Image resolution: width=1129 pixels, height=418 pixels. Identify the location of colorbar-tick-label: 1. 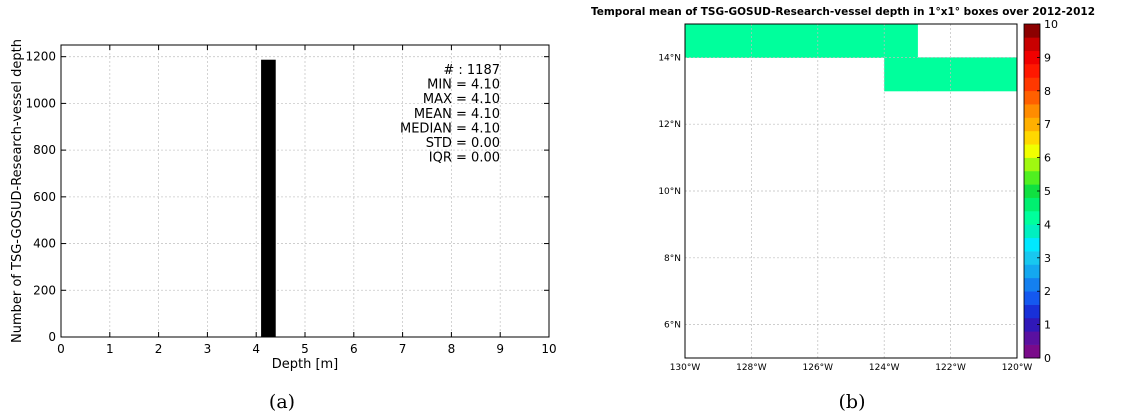
(1047, 325).